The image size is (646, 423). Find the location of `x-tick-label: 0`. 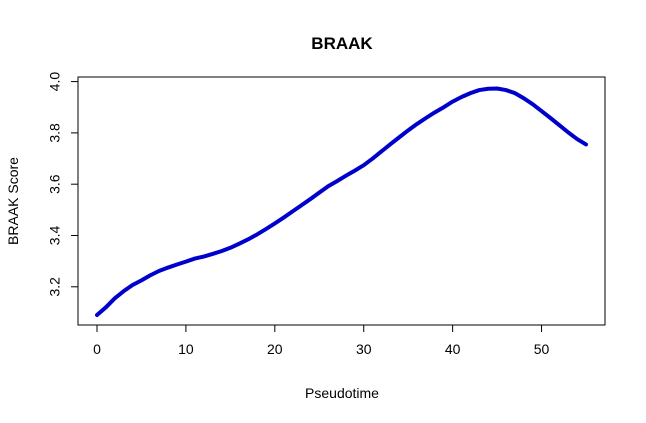

x-tick-label: 0 is located at coordinates (97, 349).